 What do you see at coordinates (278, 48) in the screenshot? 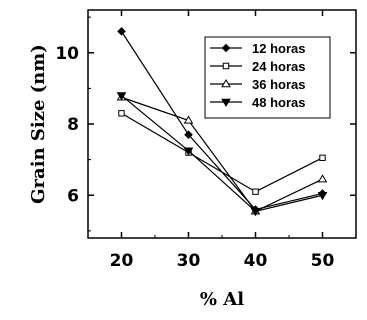
I see `legend-label: 12 horas` at bounding box center [278, 48].